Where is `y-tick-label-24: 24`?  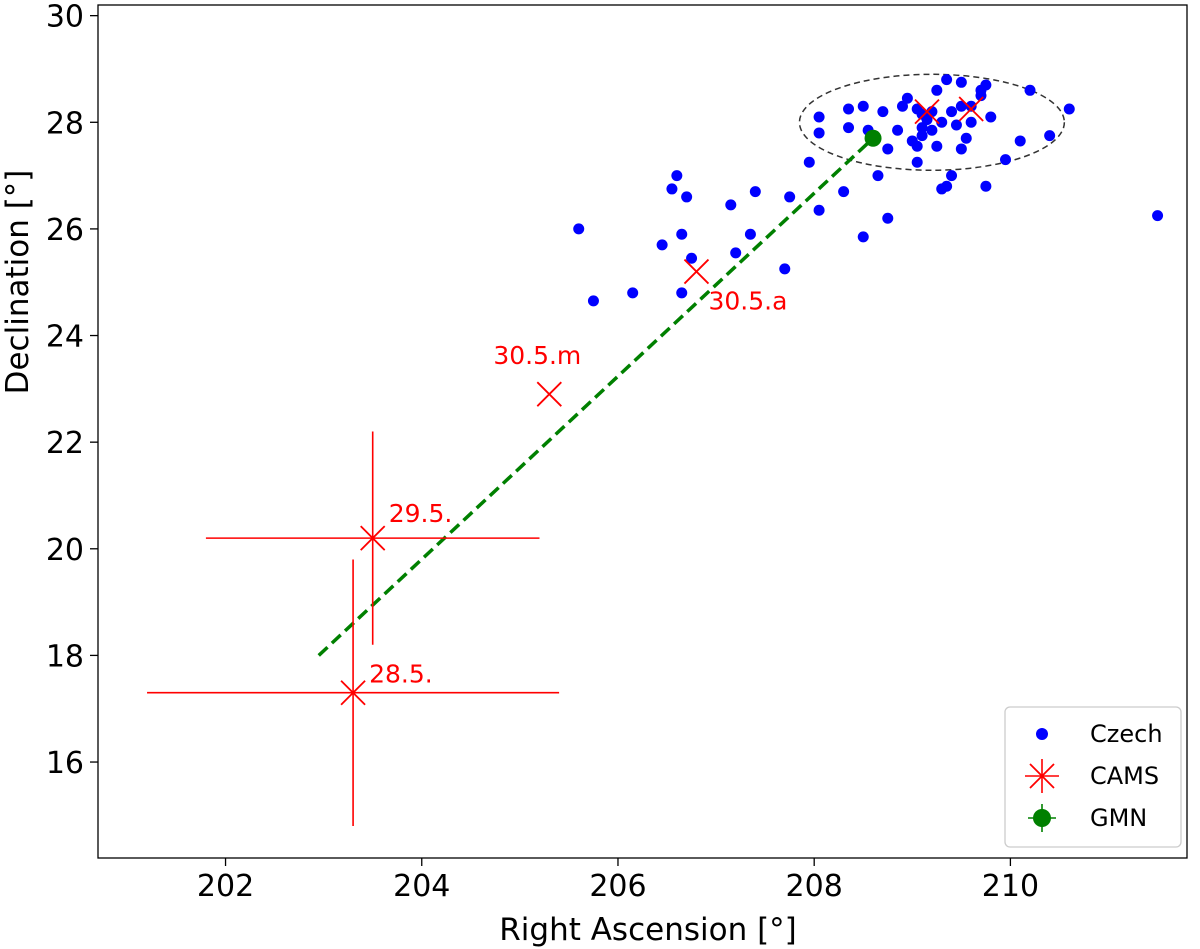
y-tick-label-24: 24 is located at coordinates (65, 337).